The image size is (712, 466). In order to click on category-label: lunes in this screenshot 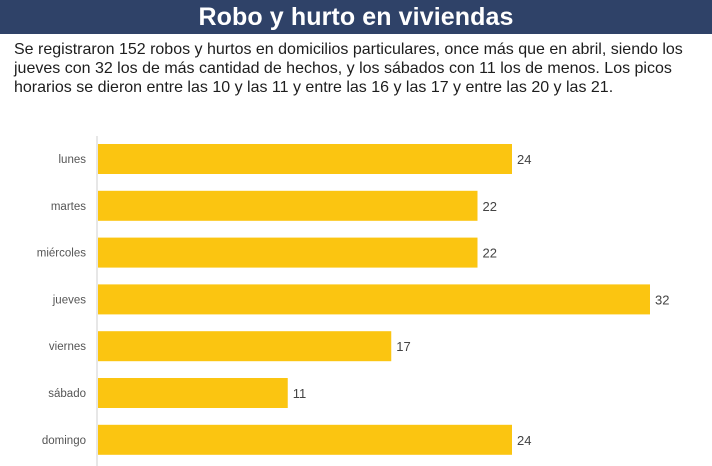, I will do `click(73, 160)`.